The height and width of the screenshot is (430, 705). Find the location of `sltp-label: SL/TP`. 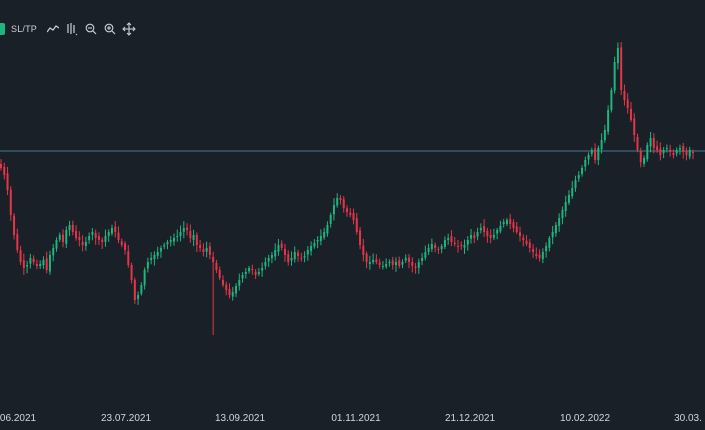

sltp-label: SL/TP is located at coordinates (24, 29).